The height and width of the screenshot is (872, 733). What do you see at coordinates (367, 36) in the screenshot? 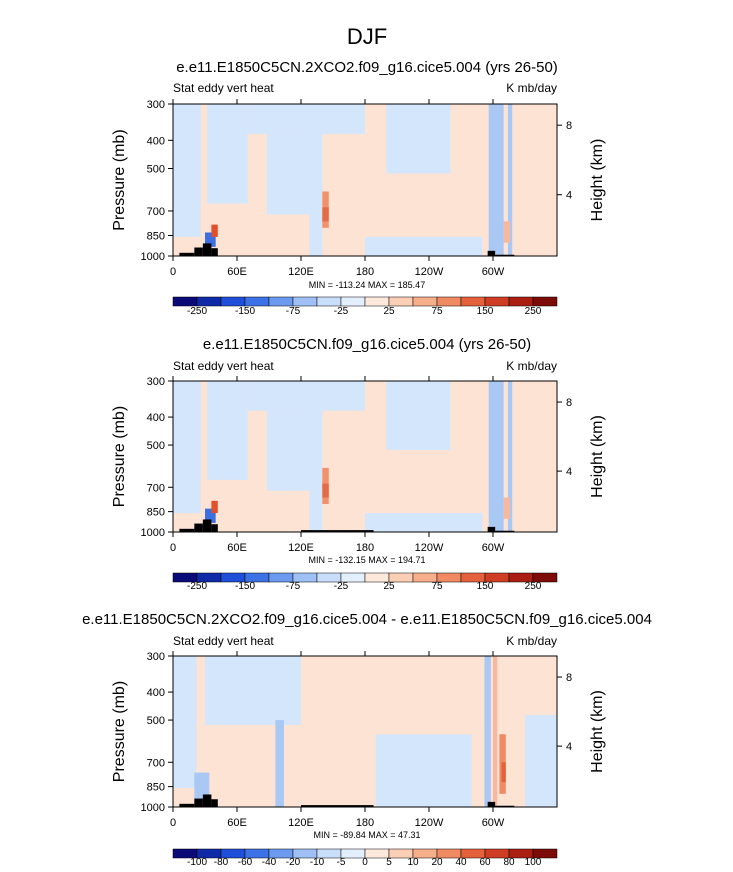
I see `figure-title: DJF` at bounding box center [367, 36].